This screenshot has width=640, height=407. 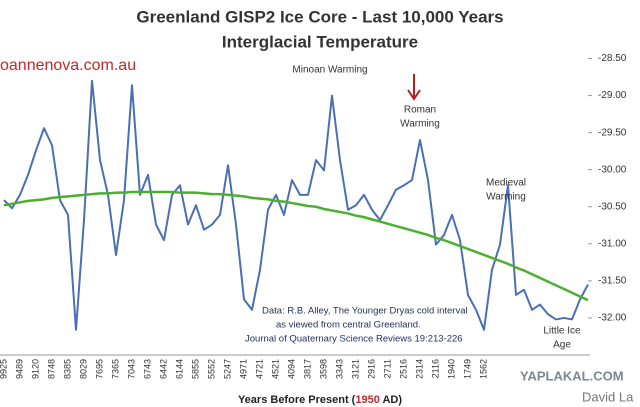 What do you see at coordinates (179, 369) in the screenshot?
I see `x-tick-label: 6144` at bounding box center [179, 369].